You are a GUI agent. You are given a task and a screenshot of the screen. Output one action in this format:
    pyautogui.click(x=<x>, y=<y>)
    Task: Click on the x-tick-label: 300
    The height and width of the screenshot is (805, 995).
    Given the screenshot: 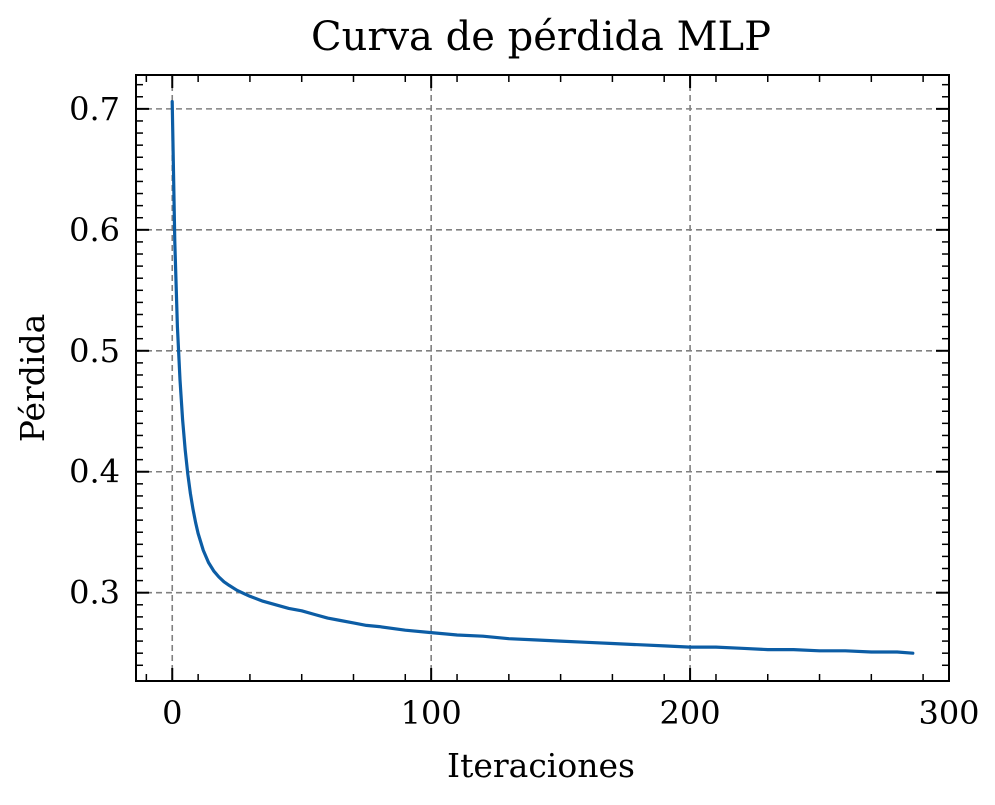 What is the action you would take?
    pyautogui.click(x=948, y=713)
    